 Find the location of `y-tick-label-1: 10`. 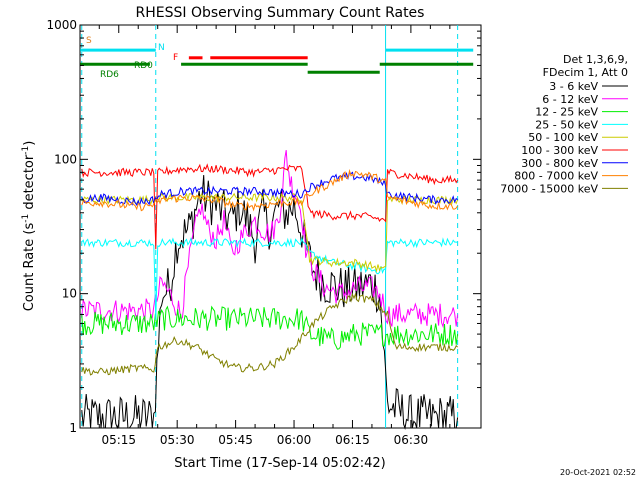

y-tick-label-1: 10 is located at coordinates (69, 294).